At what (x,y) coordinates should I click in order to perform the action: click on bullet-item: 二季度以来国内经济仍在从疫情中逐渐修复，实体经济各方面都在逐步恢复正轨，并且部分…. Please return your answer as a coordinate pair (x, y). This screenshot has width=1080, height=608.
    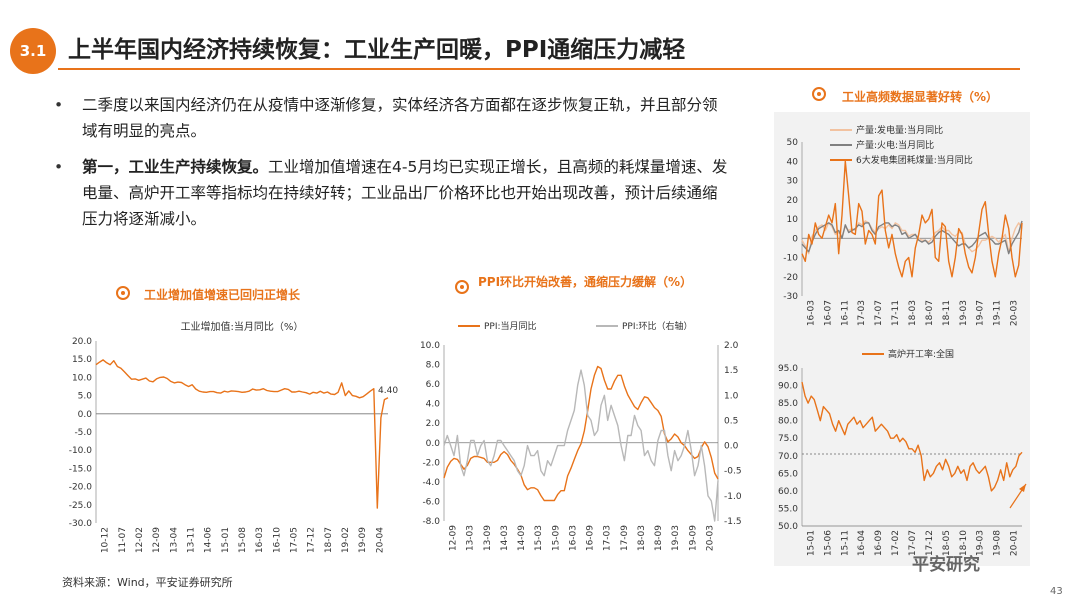
    Looking at the image, I should click on (392, 118).